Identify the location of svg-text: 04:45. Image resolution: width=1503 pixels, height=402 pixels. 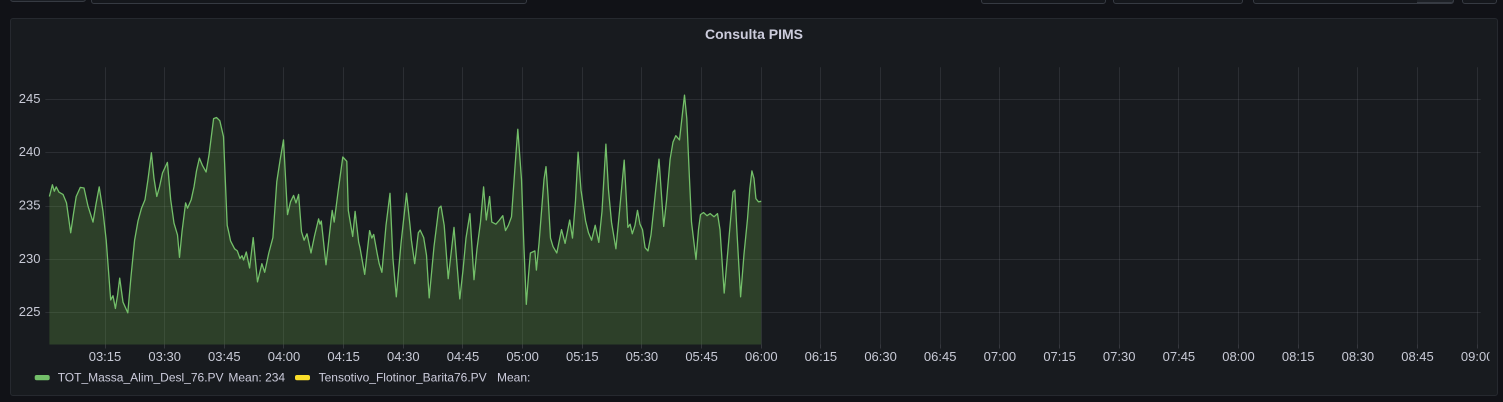
(463, 356).